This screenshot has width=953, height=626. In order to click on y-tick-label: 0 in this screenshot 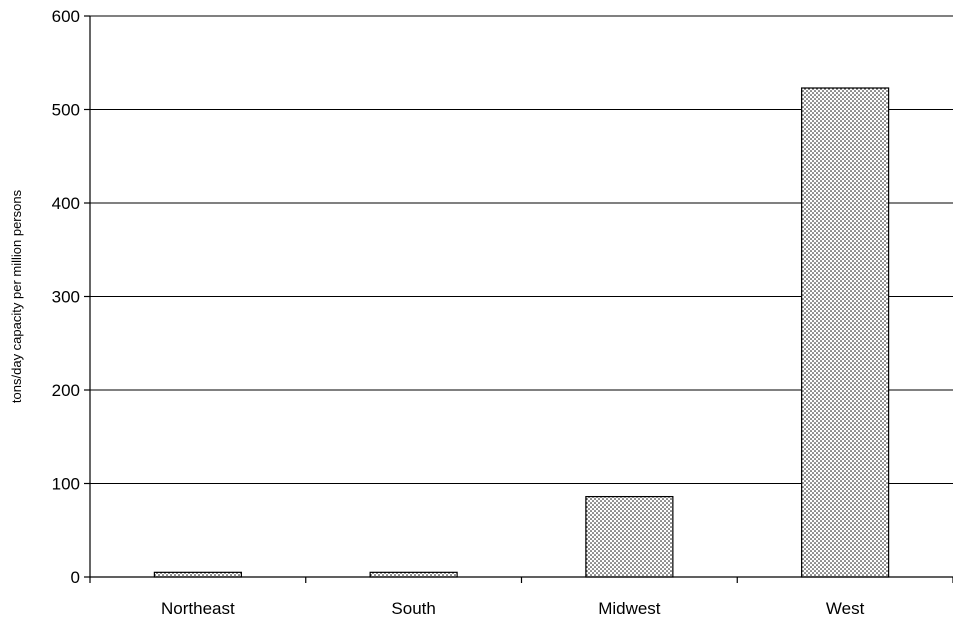, I will do `click(75, 577)`.